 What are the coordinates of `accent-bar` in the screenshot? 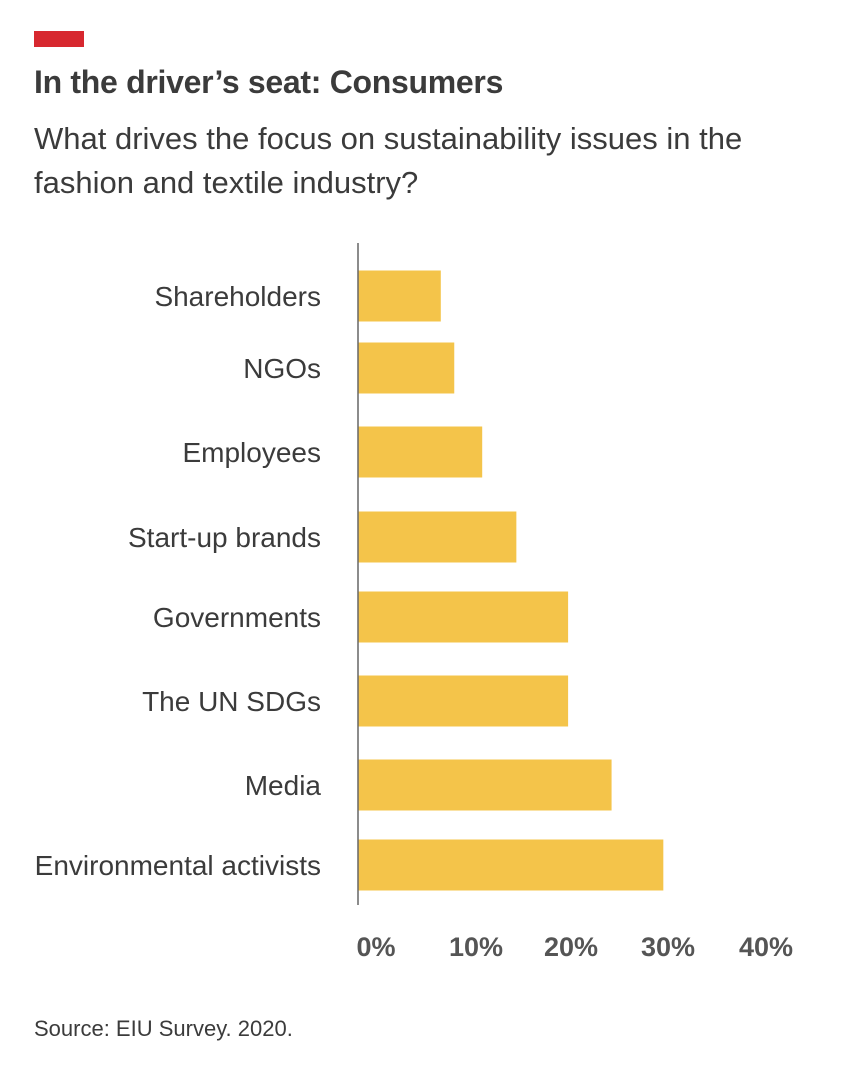 It's located at (59, 39).